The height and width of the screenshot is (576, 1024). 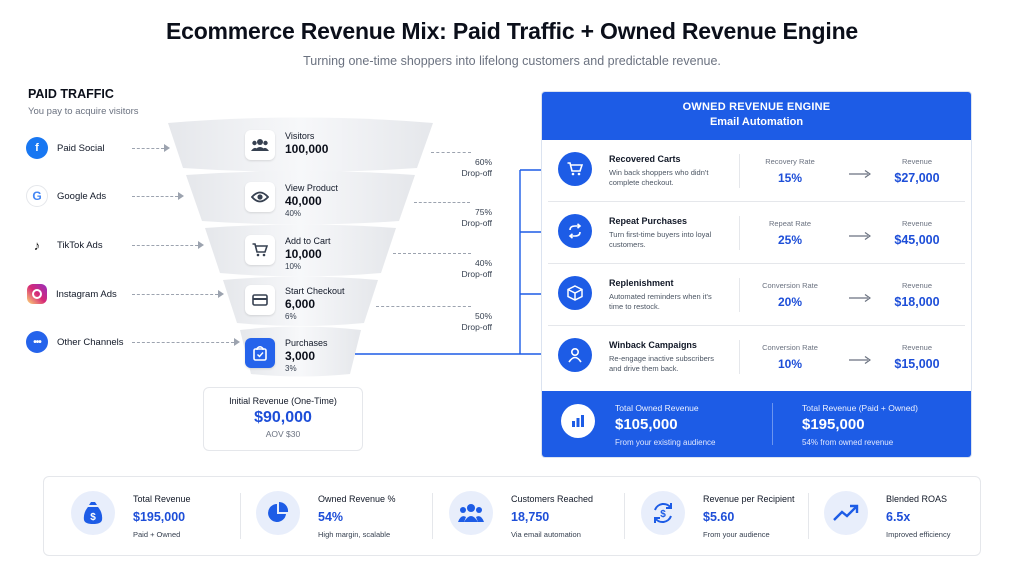 I want to click on paid-traffic-heading: PAID TRAFFIC, so click(x=71, y=94).